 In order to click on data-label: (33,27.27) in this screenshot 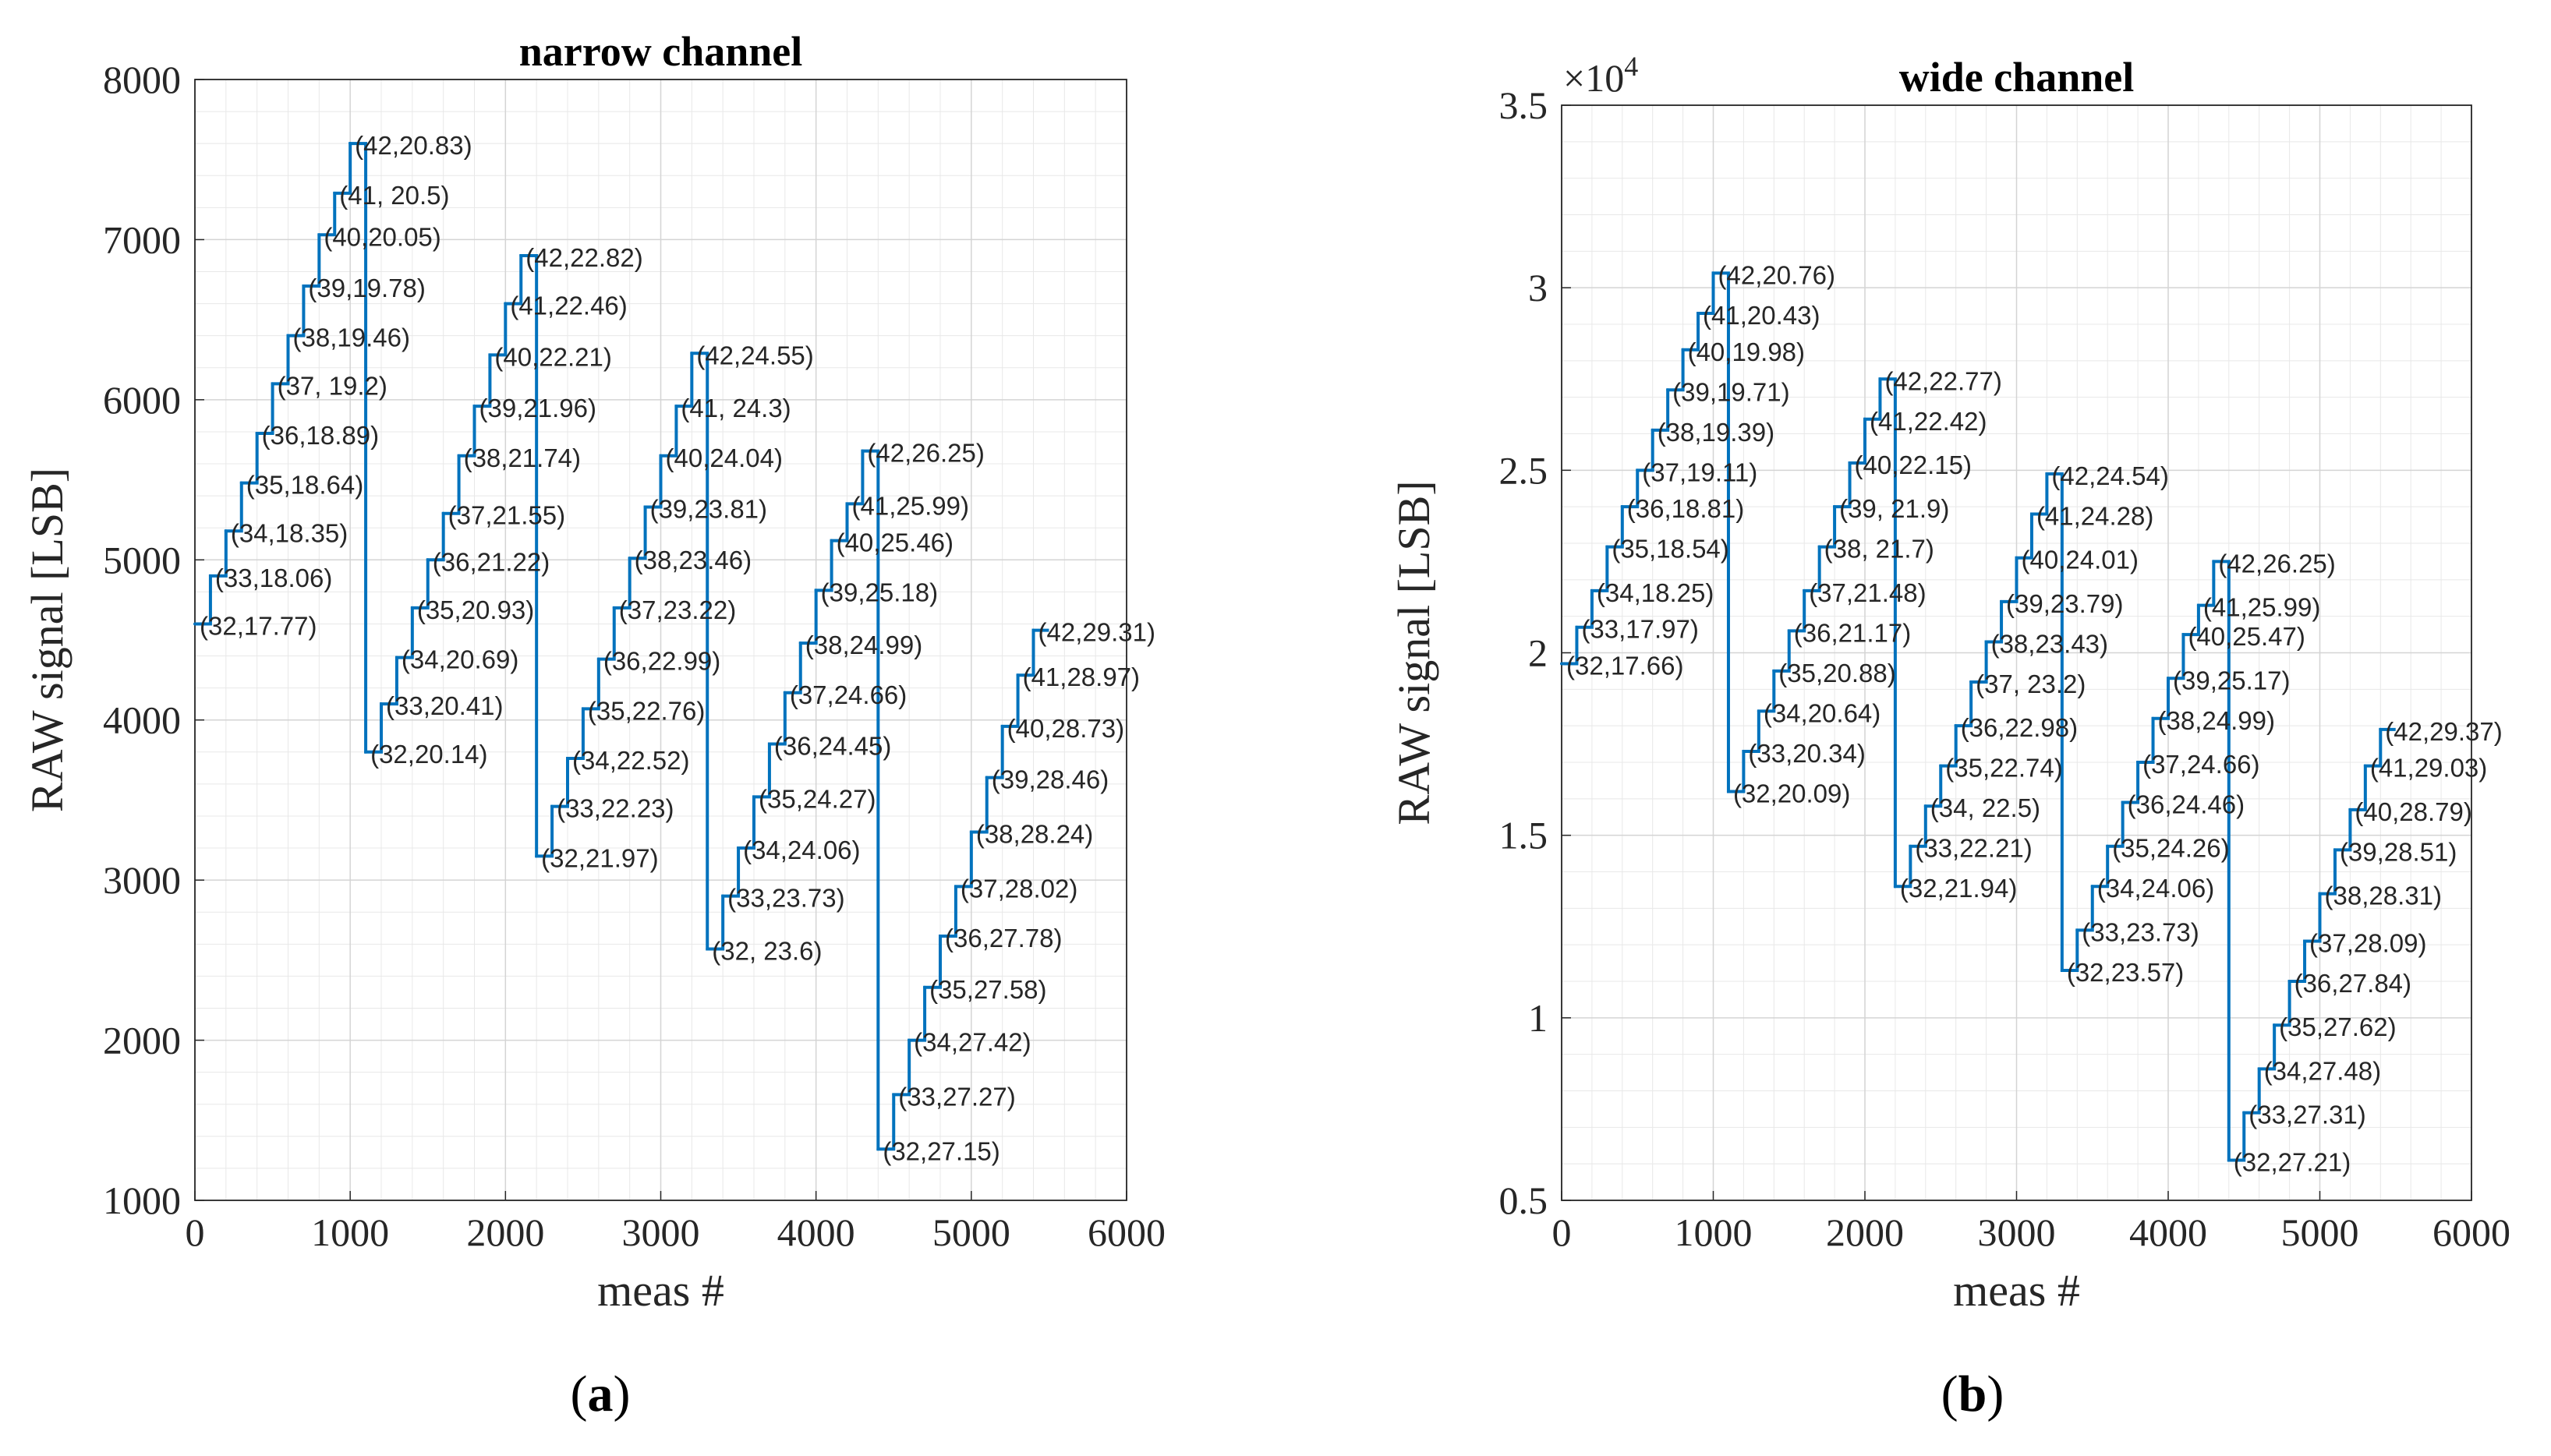, I will do `click(956, 1096)`.